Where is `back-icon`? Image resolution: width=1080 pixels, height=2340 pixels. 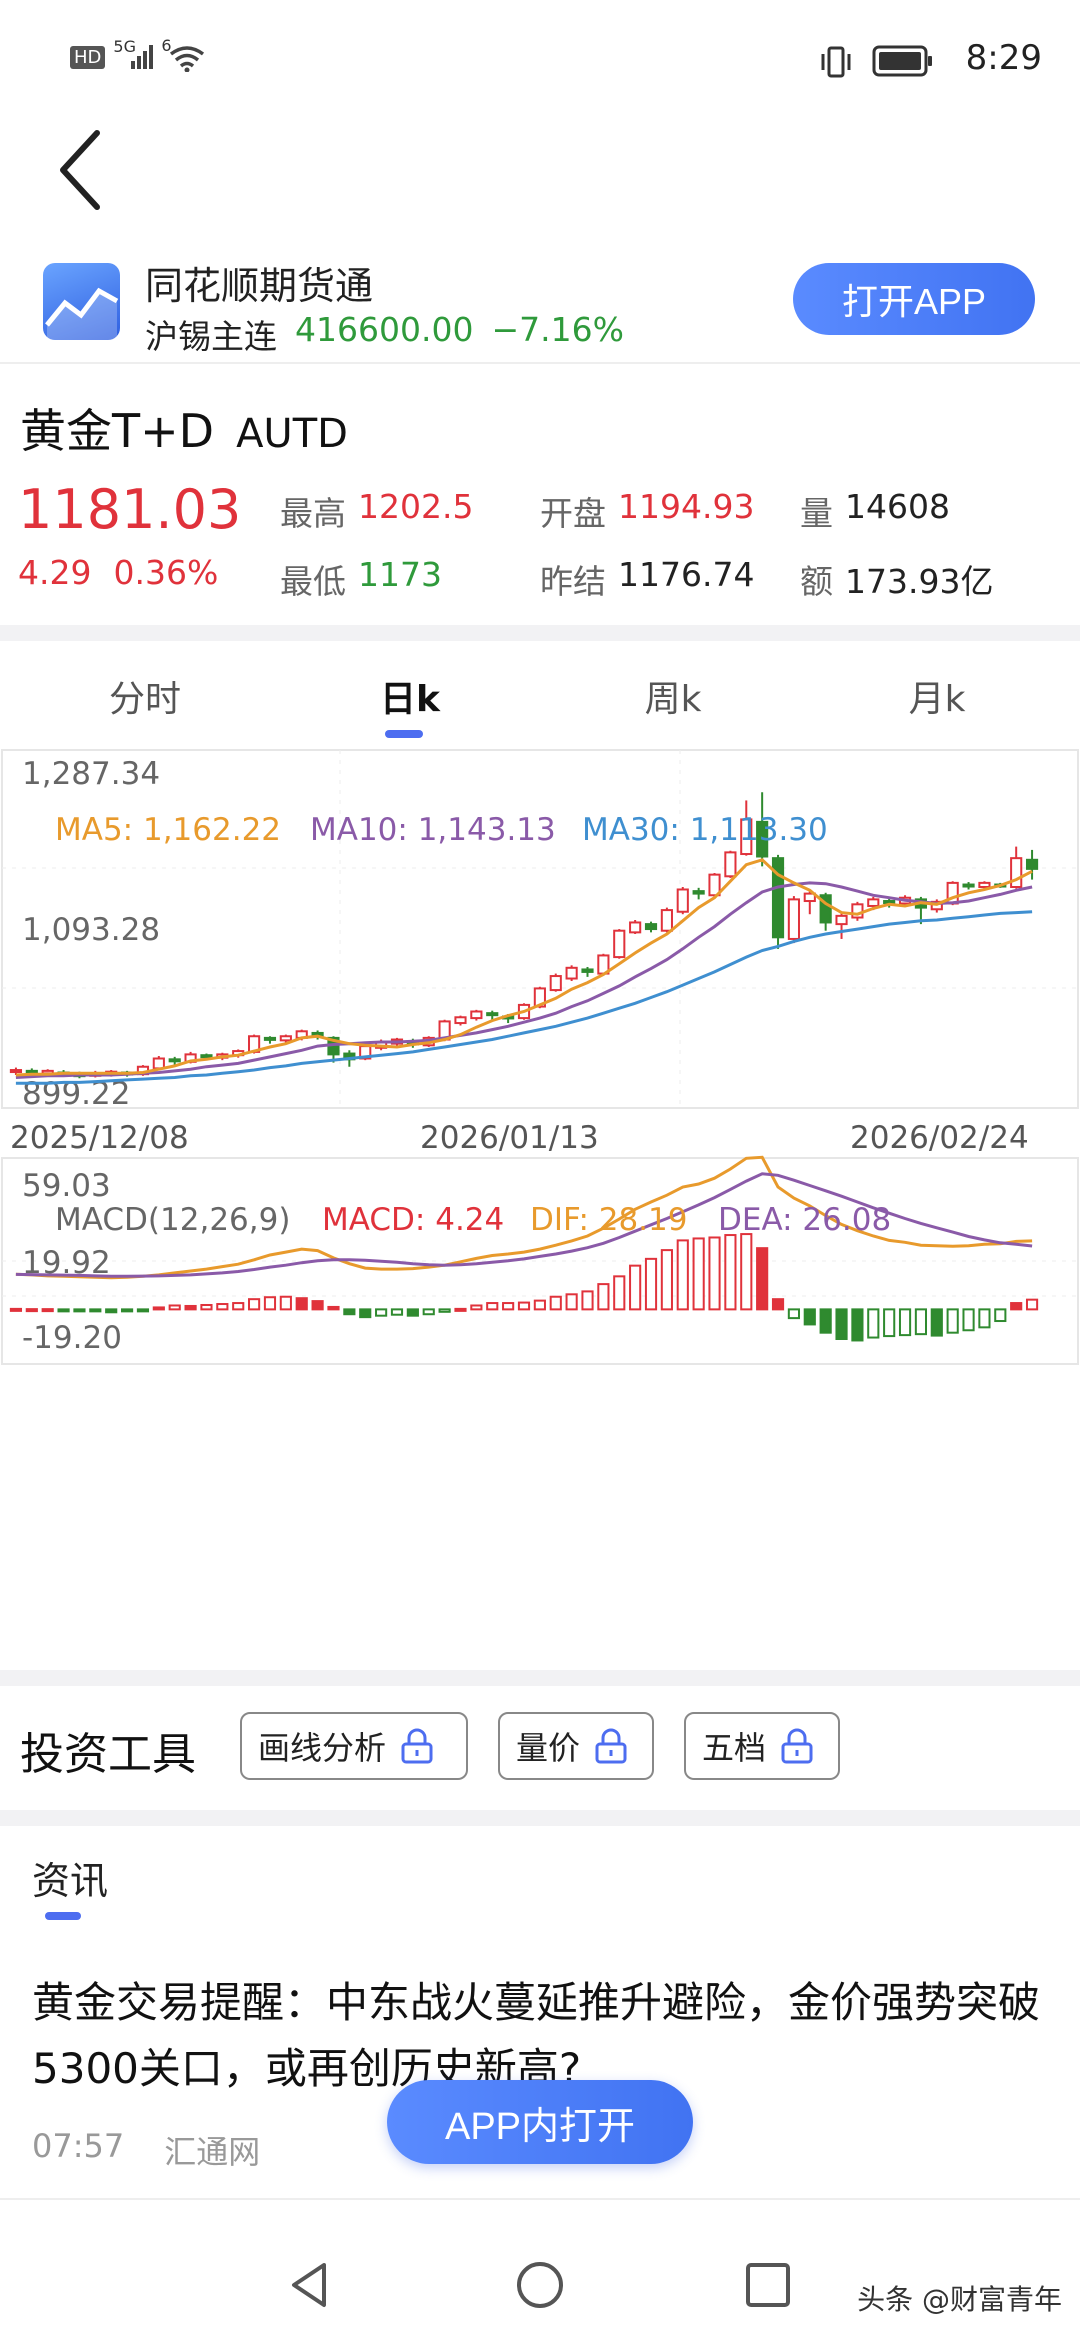 back-icon is located at coordinates (85, 170).